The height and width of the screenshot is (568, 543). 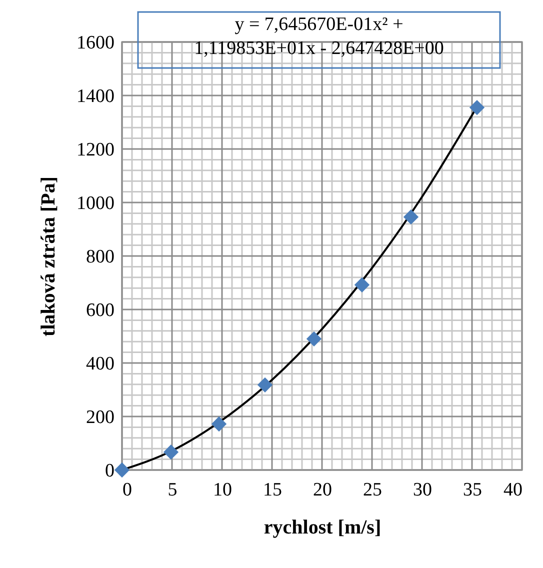 What do you see at coordinates (173, 490) in the screenshot?
I see `x-tick-label: 5` at bounding box center [173, 490].